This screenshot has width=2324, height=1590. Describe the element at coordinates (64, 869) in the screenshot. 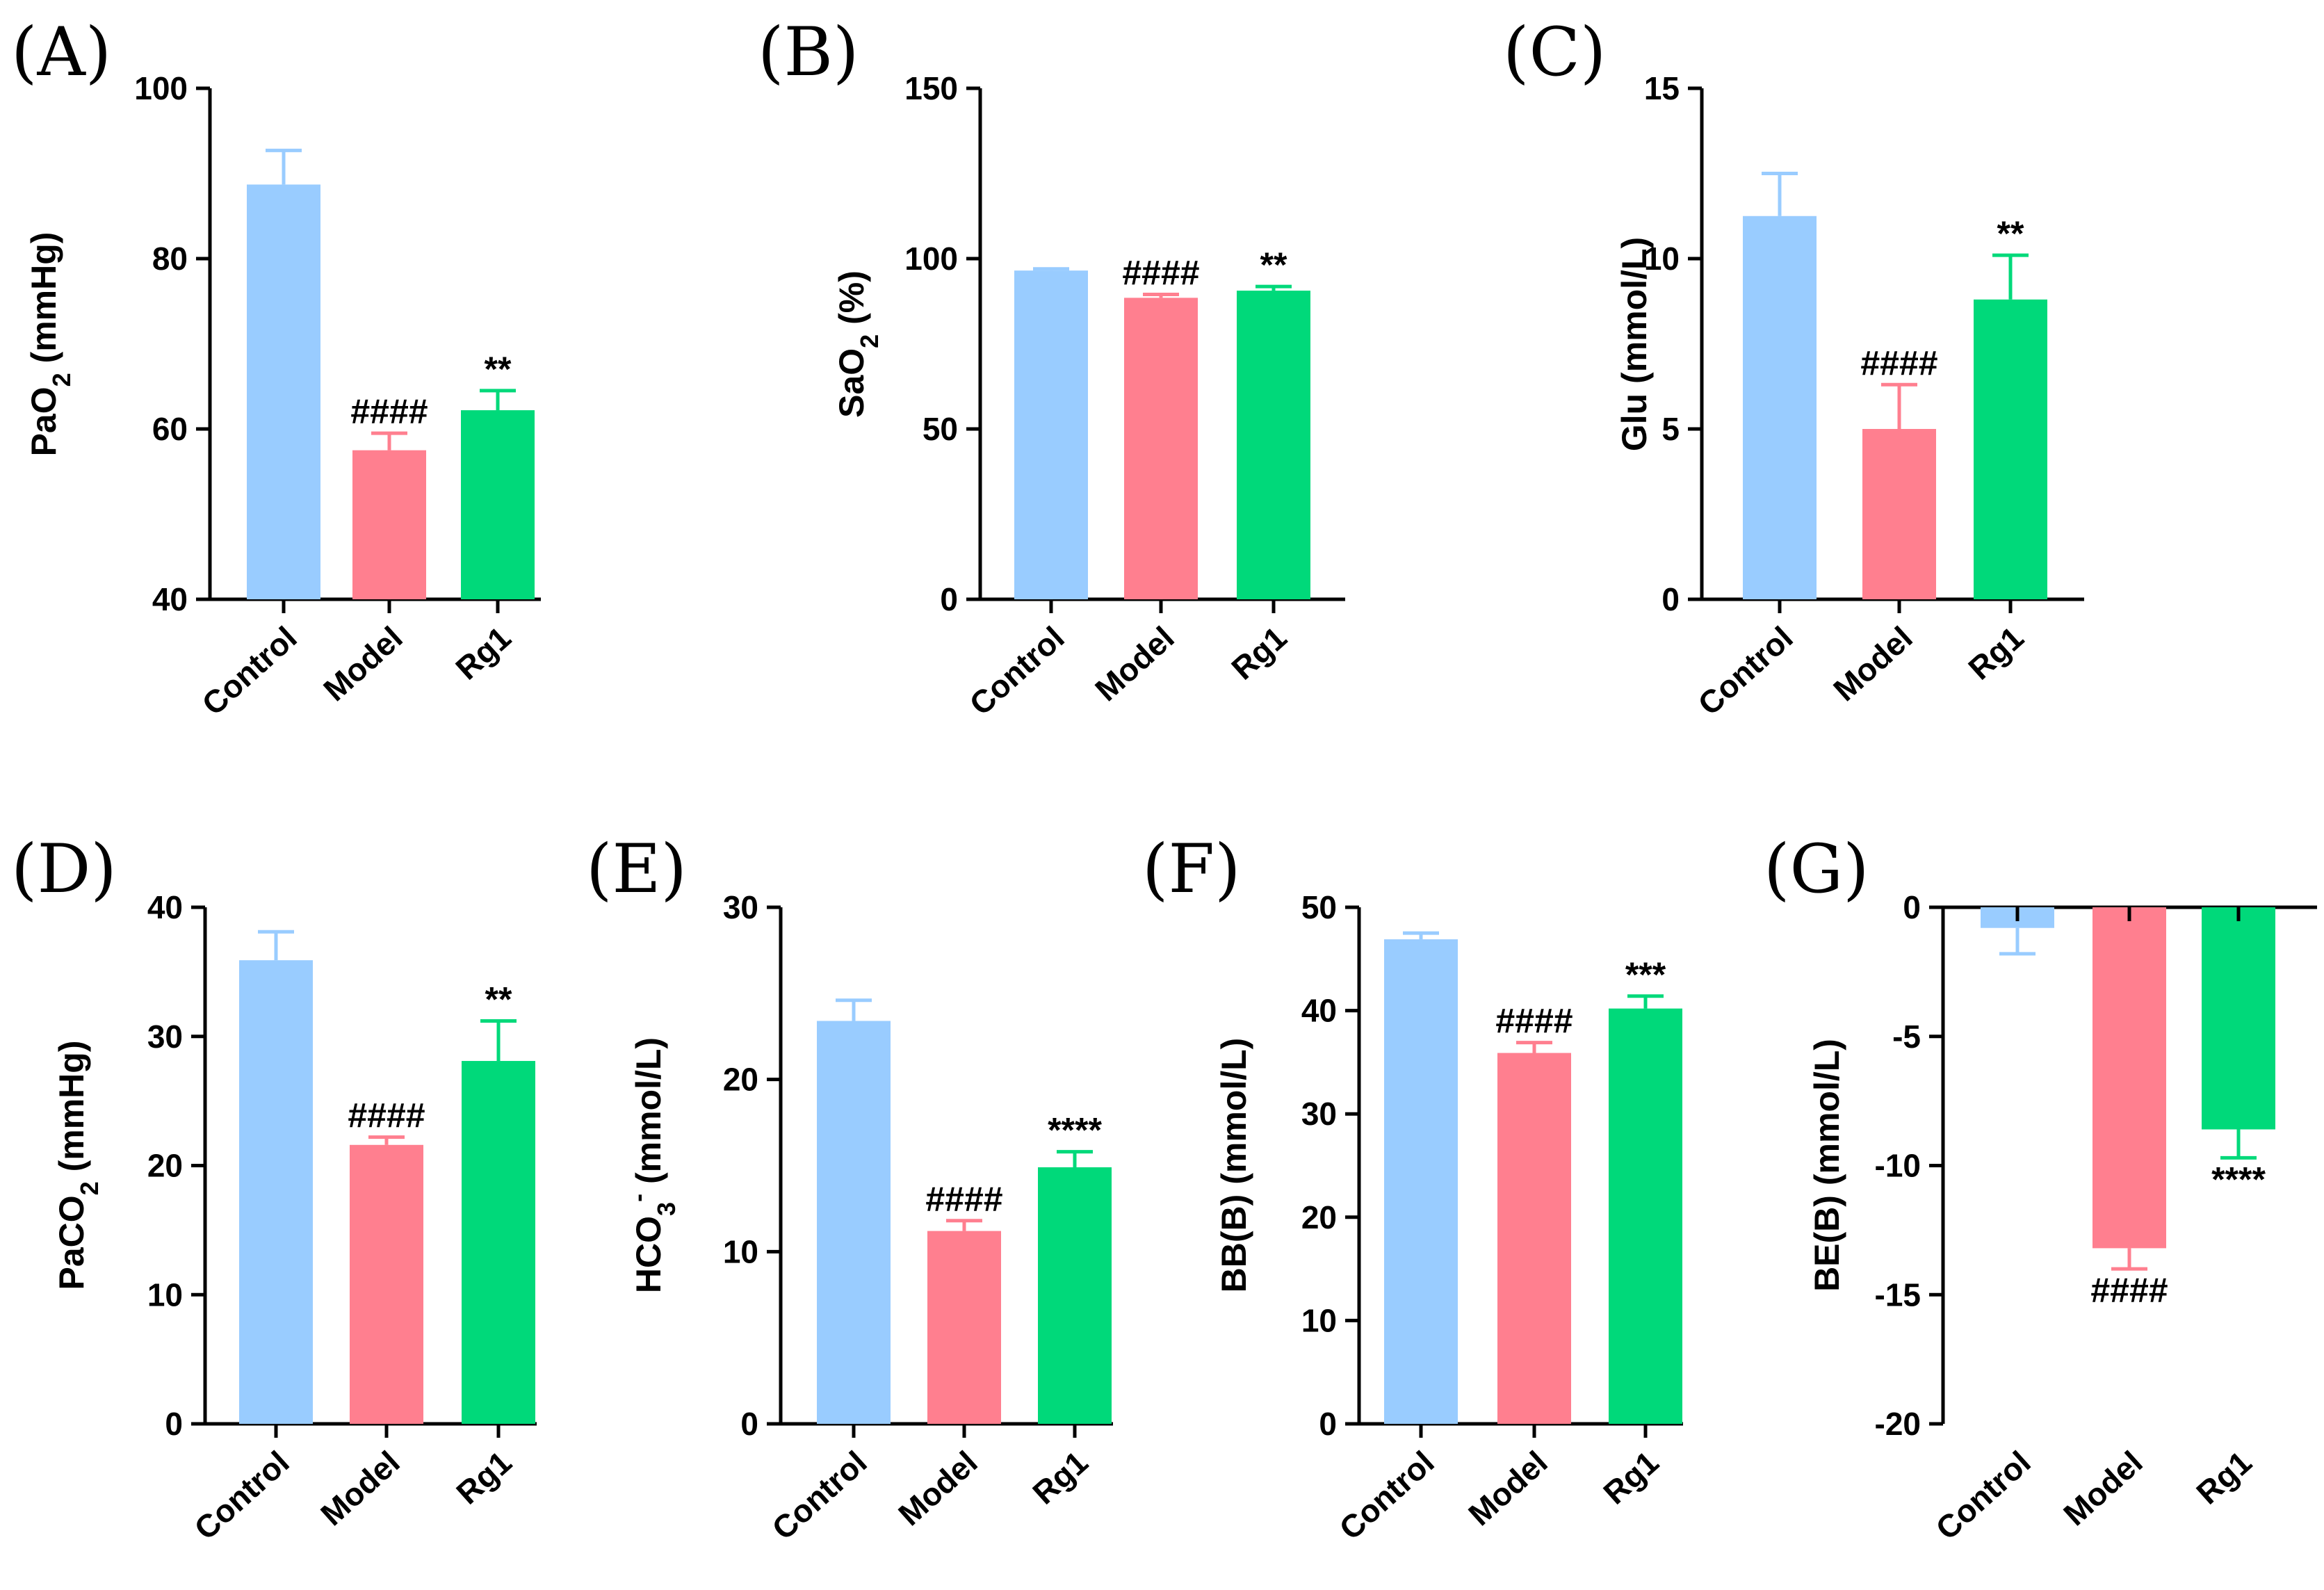

I see `panel-label: (D)` at that location.